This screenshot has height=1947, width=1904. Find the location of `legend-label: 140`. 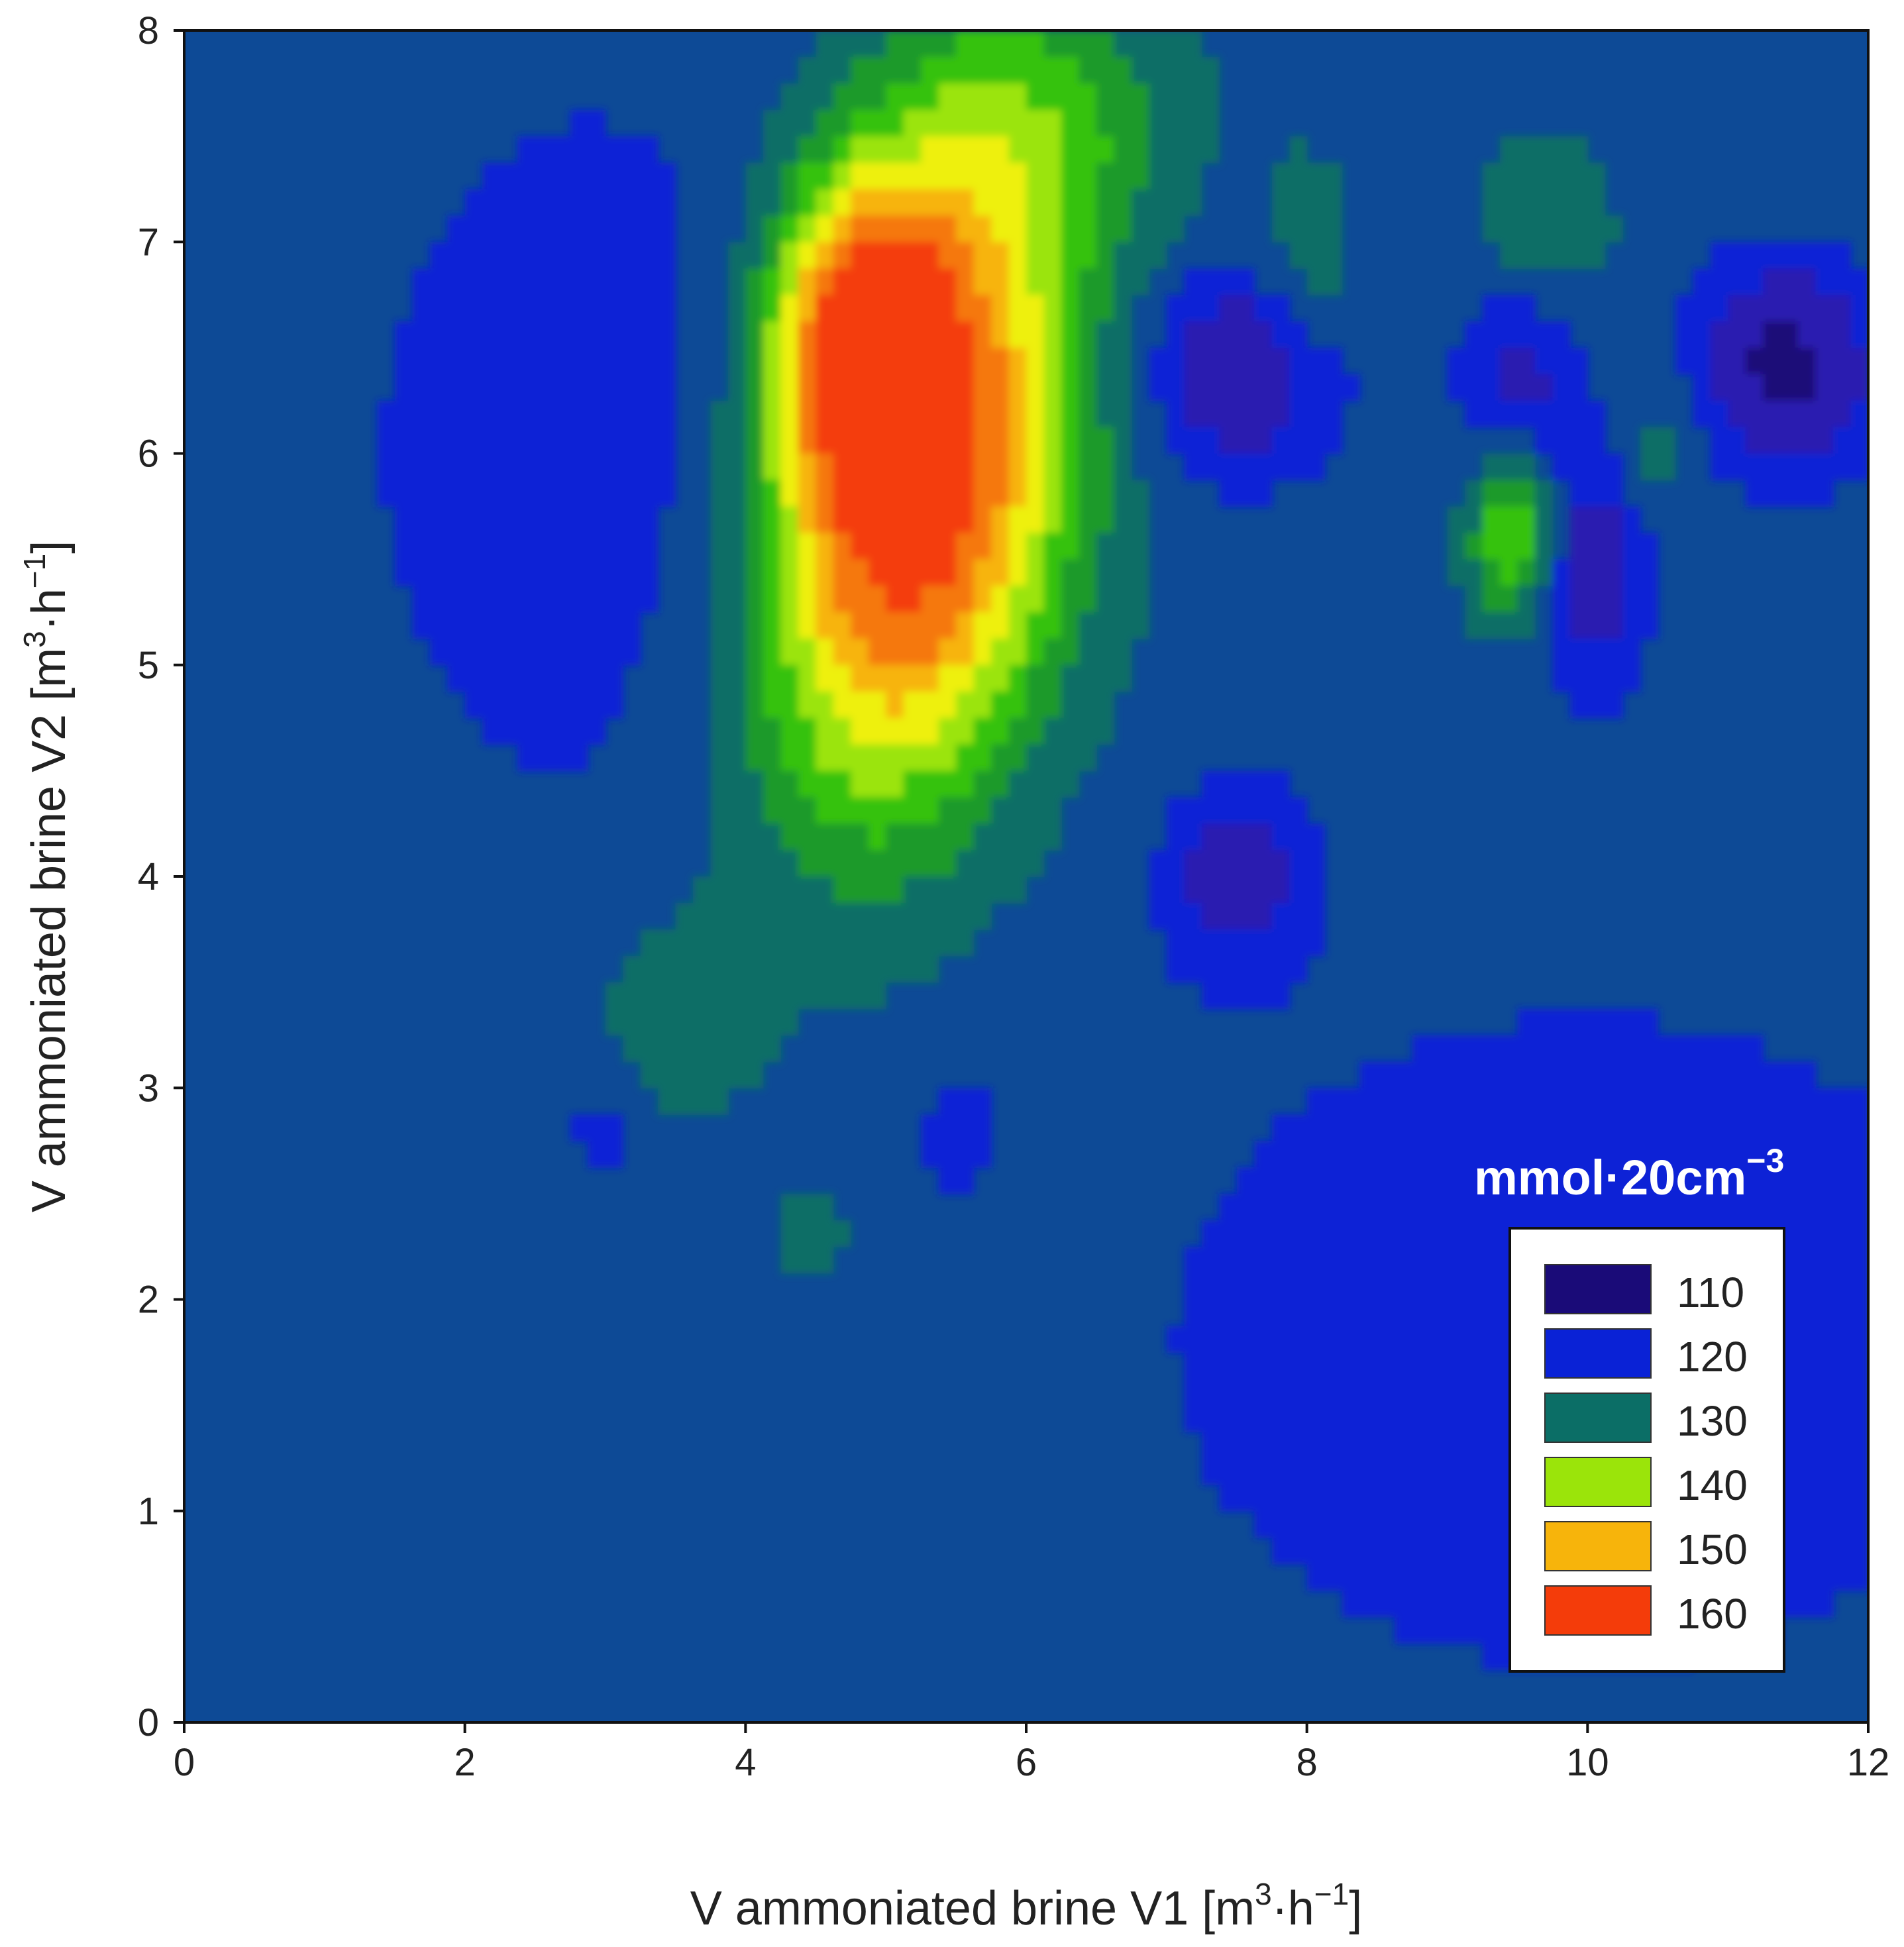

legend-label: 140 is located at coordinates (1712, 1485).